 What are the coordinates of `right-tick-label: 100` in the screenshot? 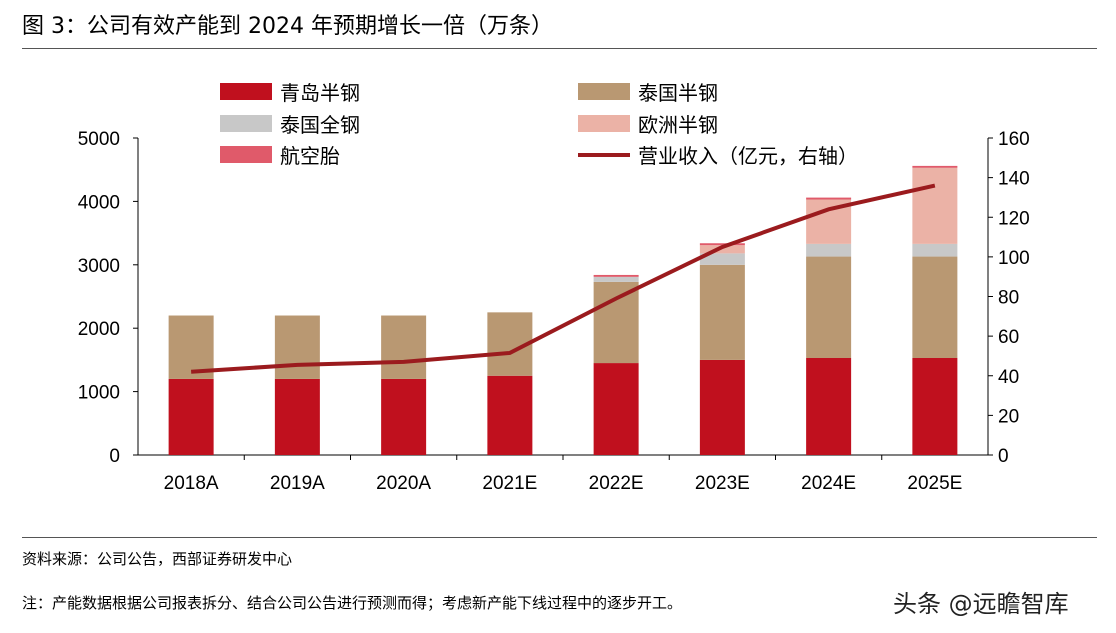 It's located at (1014, 258).